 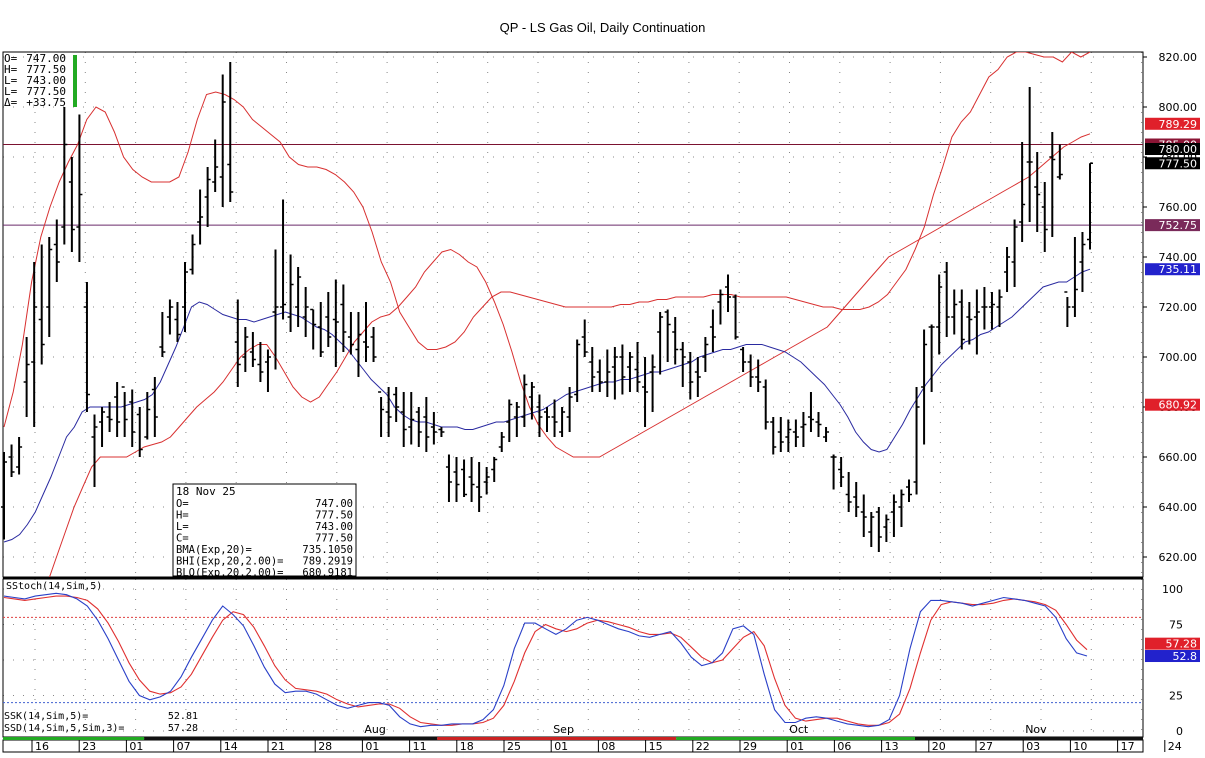 I want to click on quote-indicator, so click(x=75, y=81).